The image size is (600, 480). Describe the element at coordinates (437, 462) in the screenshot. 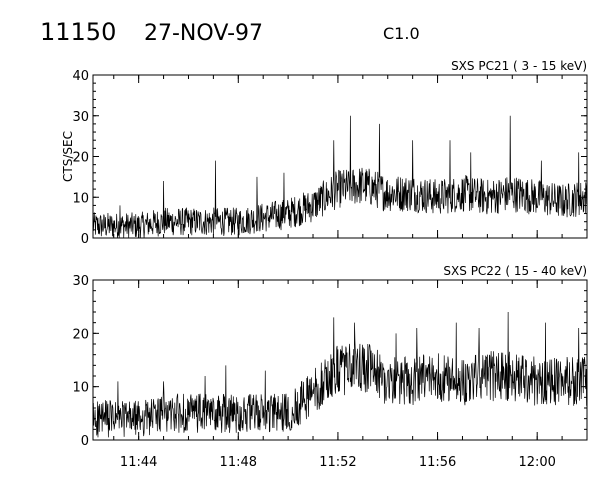

I see `x-tick-label: 11:56` at that location.